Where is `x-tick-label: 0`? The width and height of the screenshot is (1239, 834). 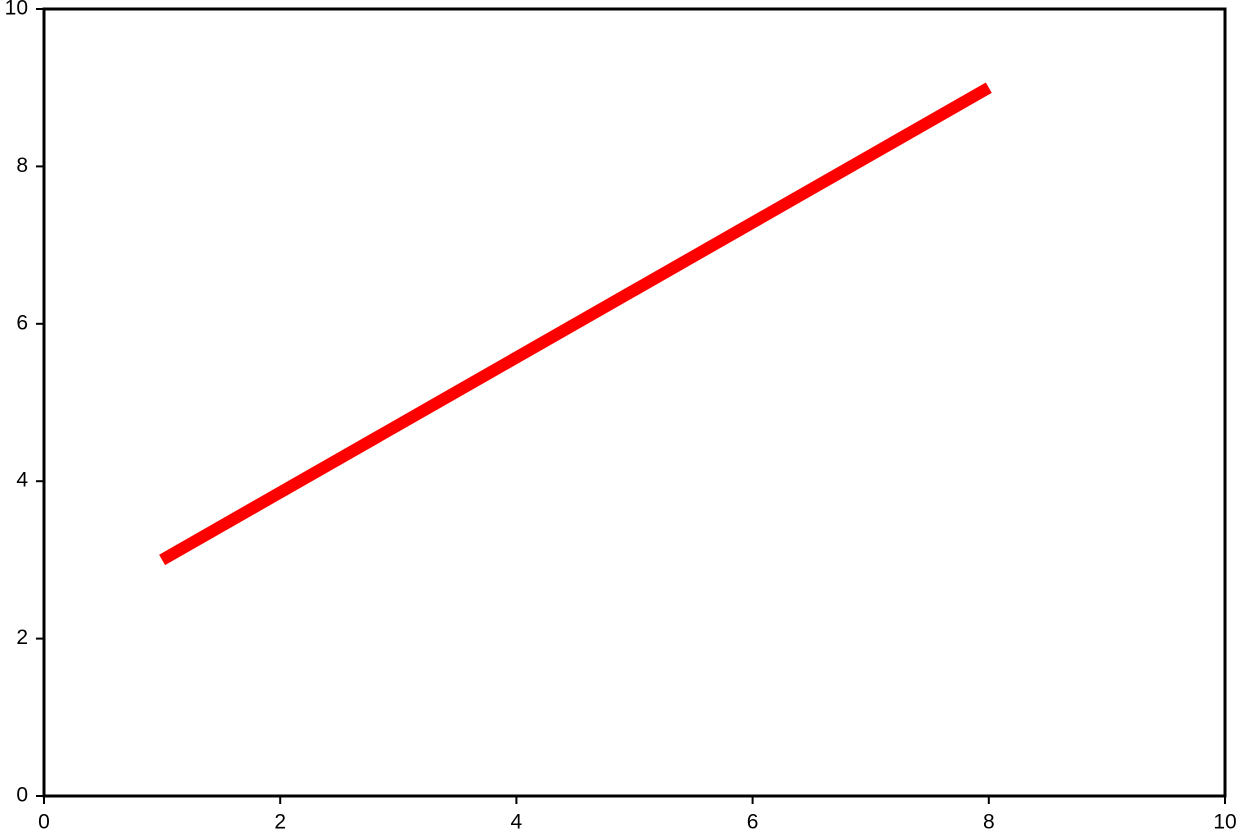 x-tick-label: 0 is located at coordinates (44, 822).